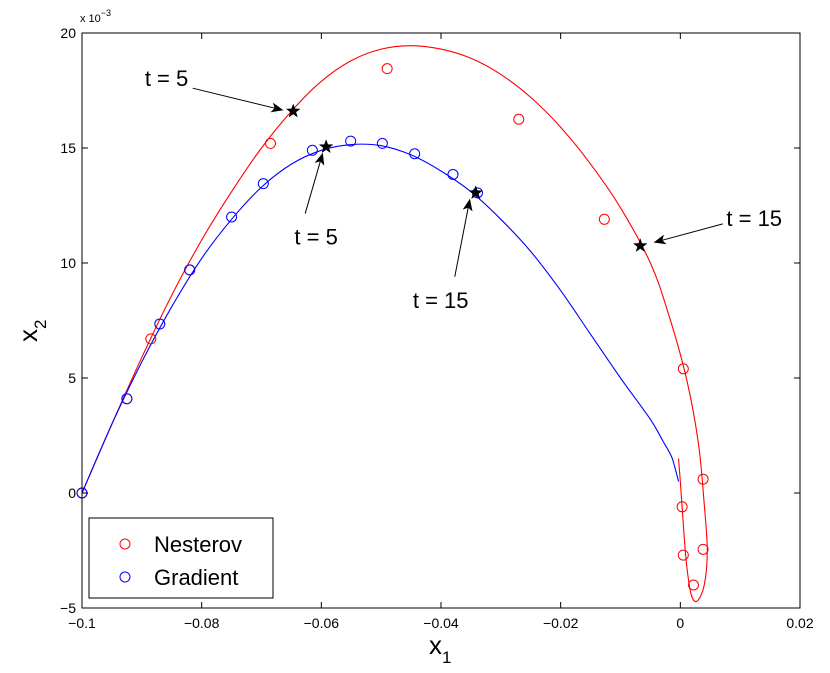 This screenshot has width=830, height=673. I want to click on y-tick-label: 5, so click(72, 378).